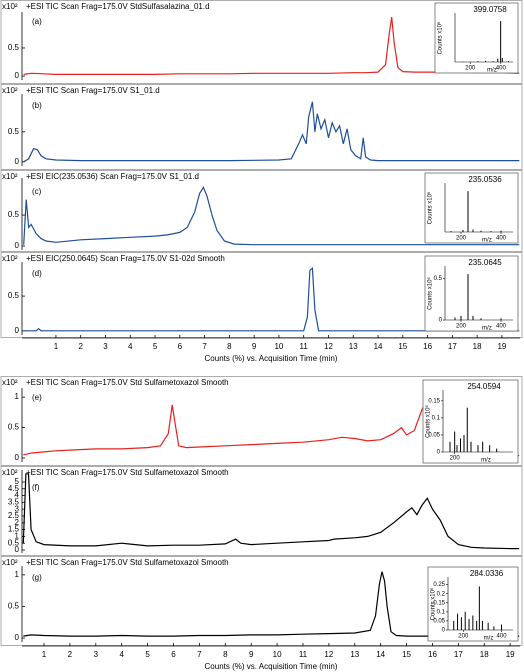 This screenshot has width=524, height=672. What do you see at coordinates (441, 594) in the screenshot?
I see `inset-y-tick-label: 0.2` at bounding box center [441, 594].